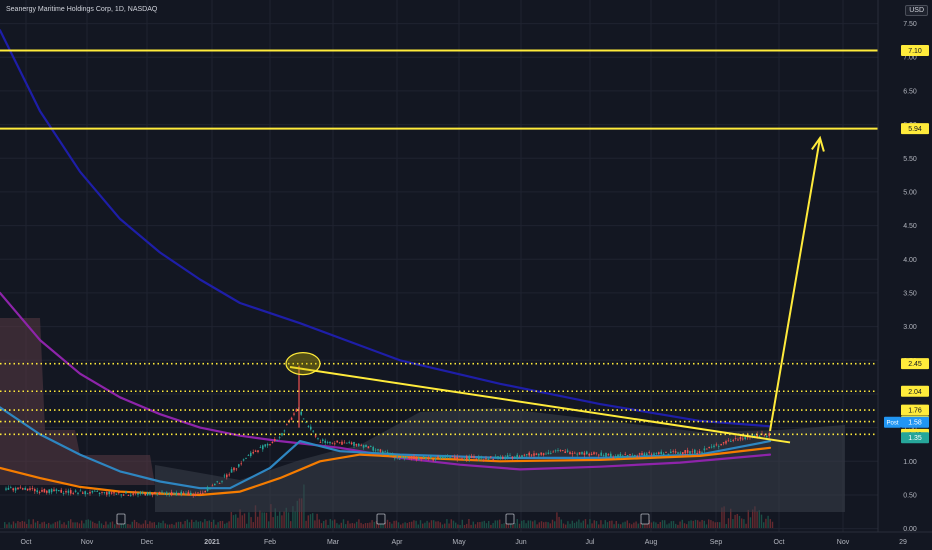 The width and height of the screenshot is (932, 550). Describe the element at coordinates (905, 266) in the screenshot. I see `price-axis-panel` at that location.